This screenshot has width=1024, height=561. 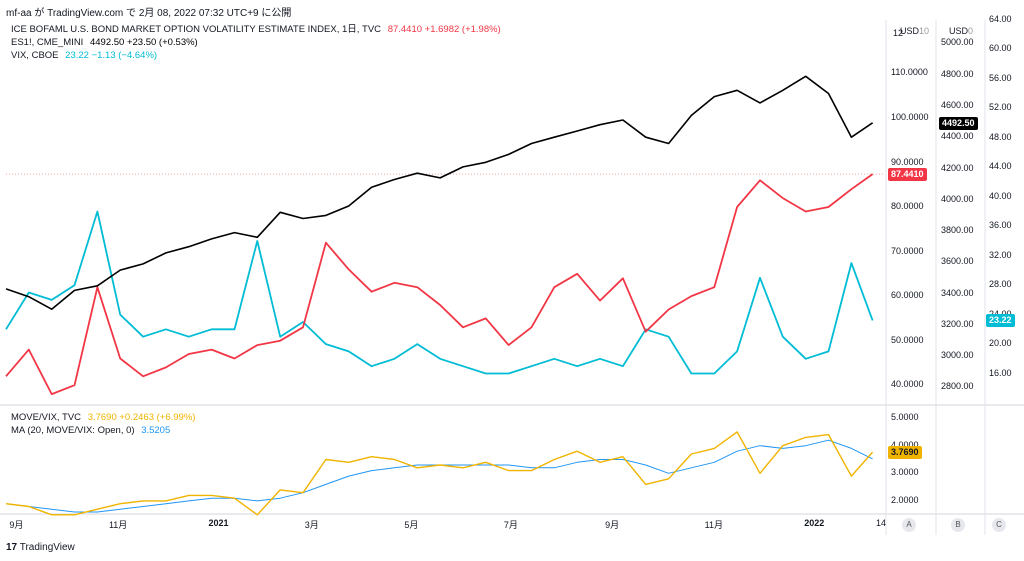 What do you see at coordinates (910, 31) in the screenshot?
I see `move-axis-currency: USD` at bounding box center [910, 31].